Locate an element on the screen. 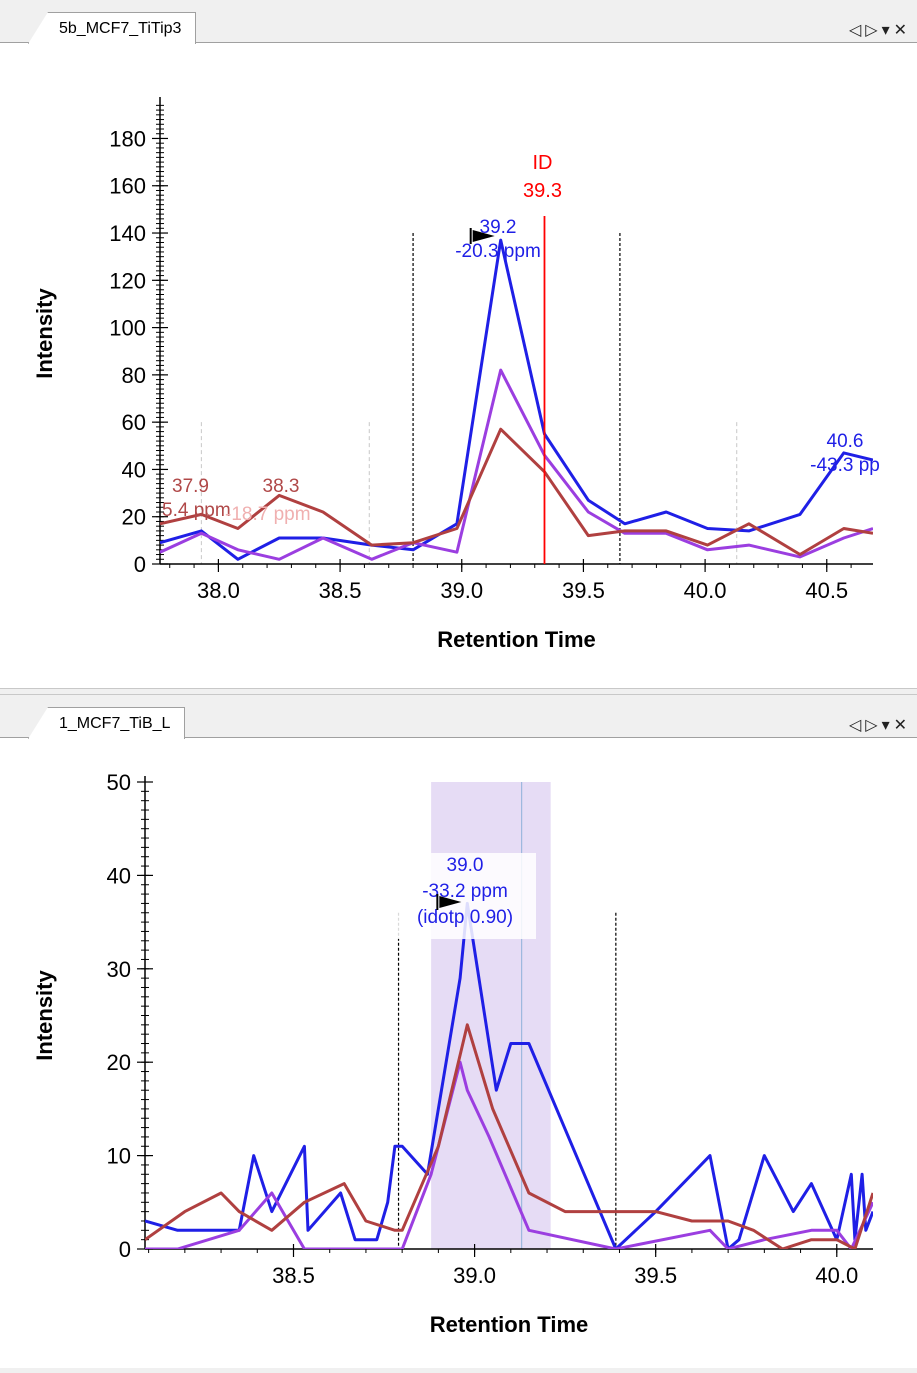 This screenshot has height=1373, width=917. peak-annotation: 40.6 is located at coordinates (845, 441).